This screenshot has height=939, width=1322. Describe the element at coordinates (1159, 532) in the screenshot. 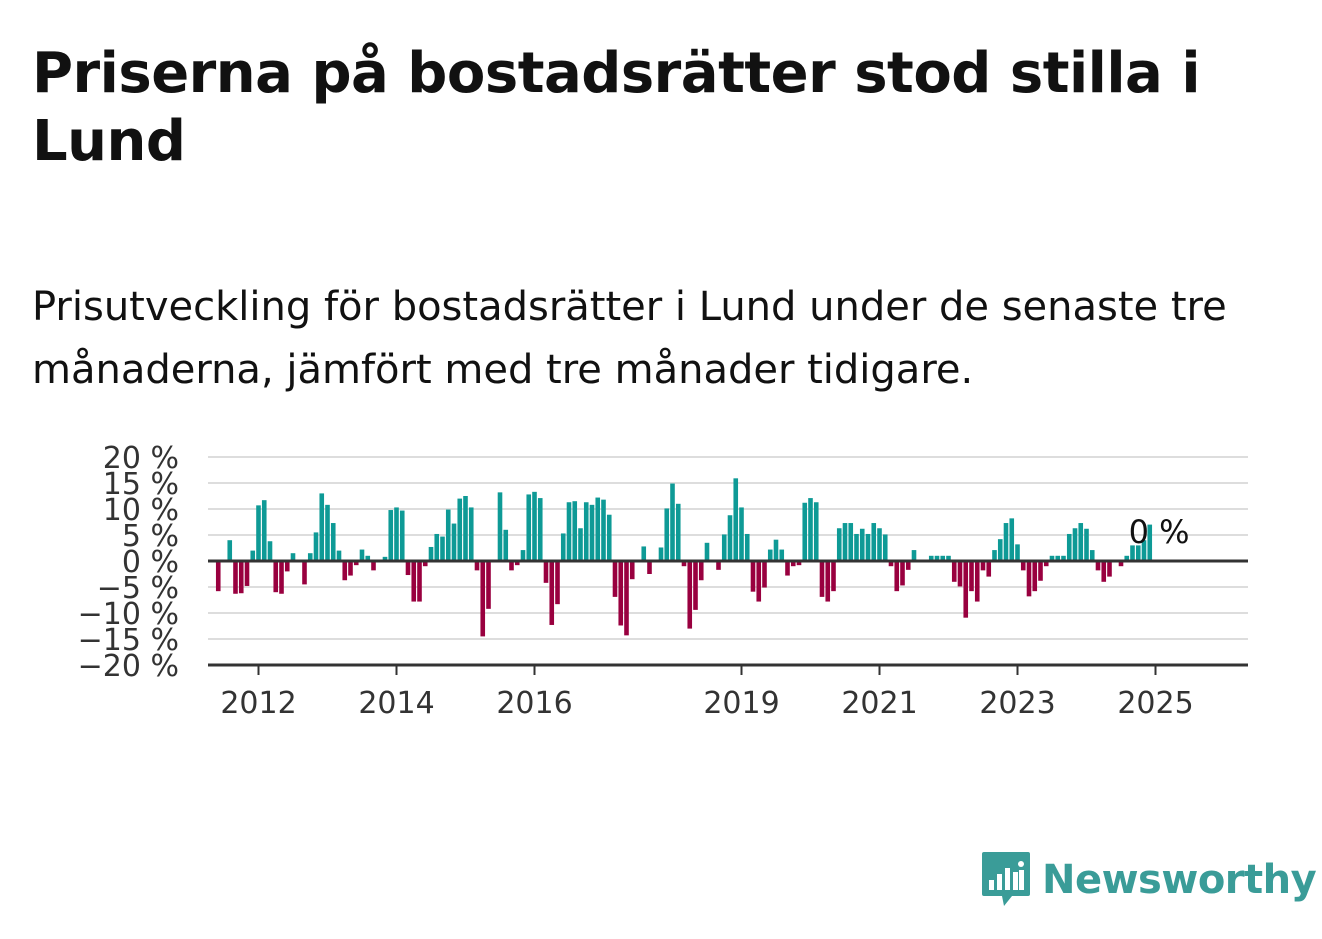

I see `last-value-label: 0 %` at that location.